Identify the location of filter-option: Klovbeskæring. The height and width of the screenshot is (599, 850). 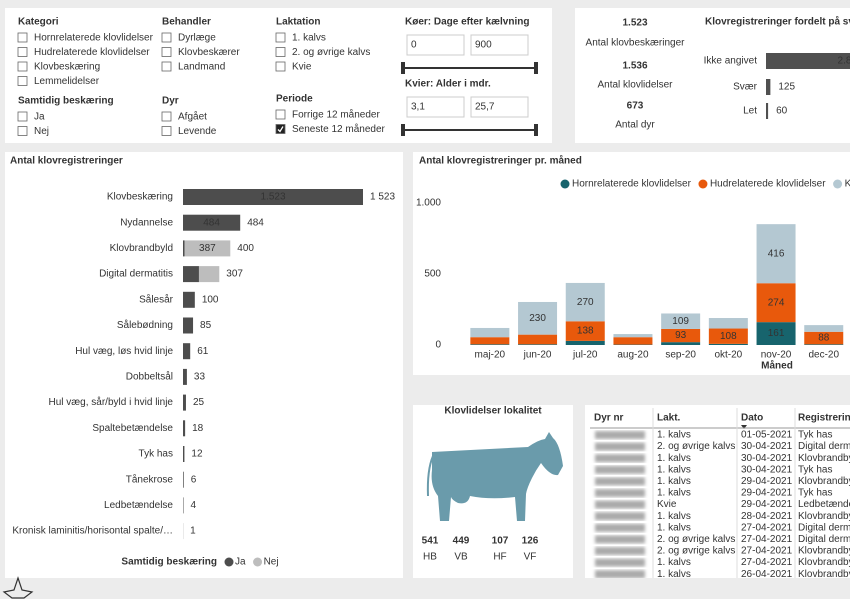
(67, 67).